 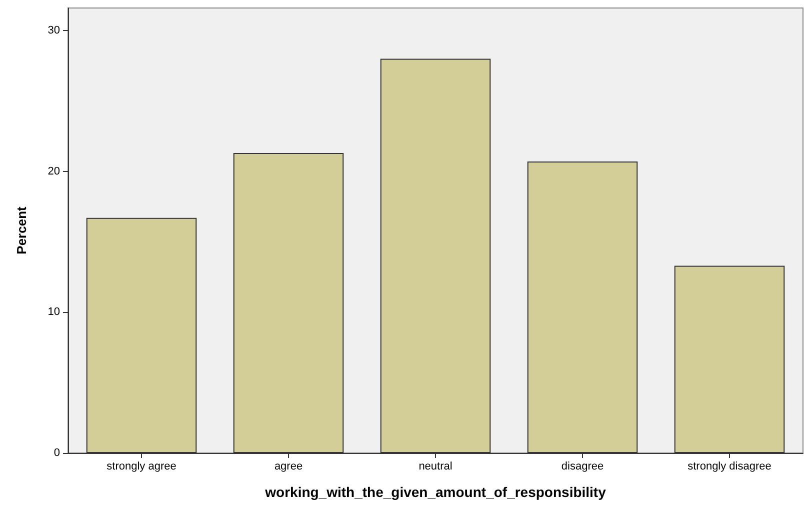 What do you see at coordinates (54, 30) in the screenshot?
I see `y-tick-label: 30` at bounding box center [54, 30].